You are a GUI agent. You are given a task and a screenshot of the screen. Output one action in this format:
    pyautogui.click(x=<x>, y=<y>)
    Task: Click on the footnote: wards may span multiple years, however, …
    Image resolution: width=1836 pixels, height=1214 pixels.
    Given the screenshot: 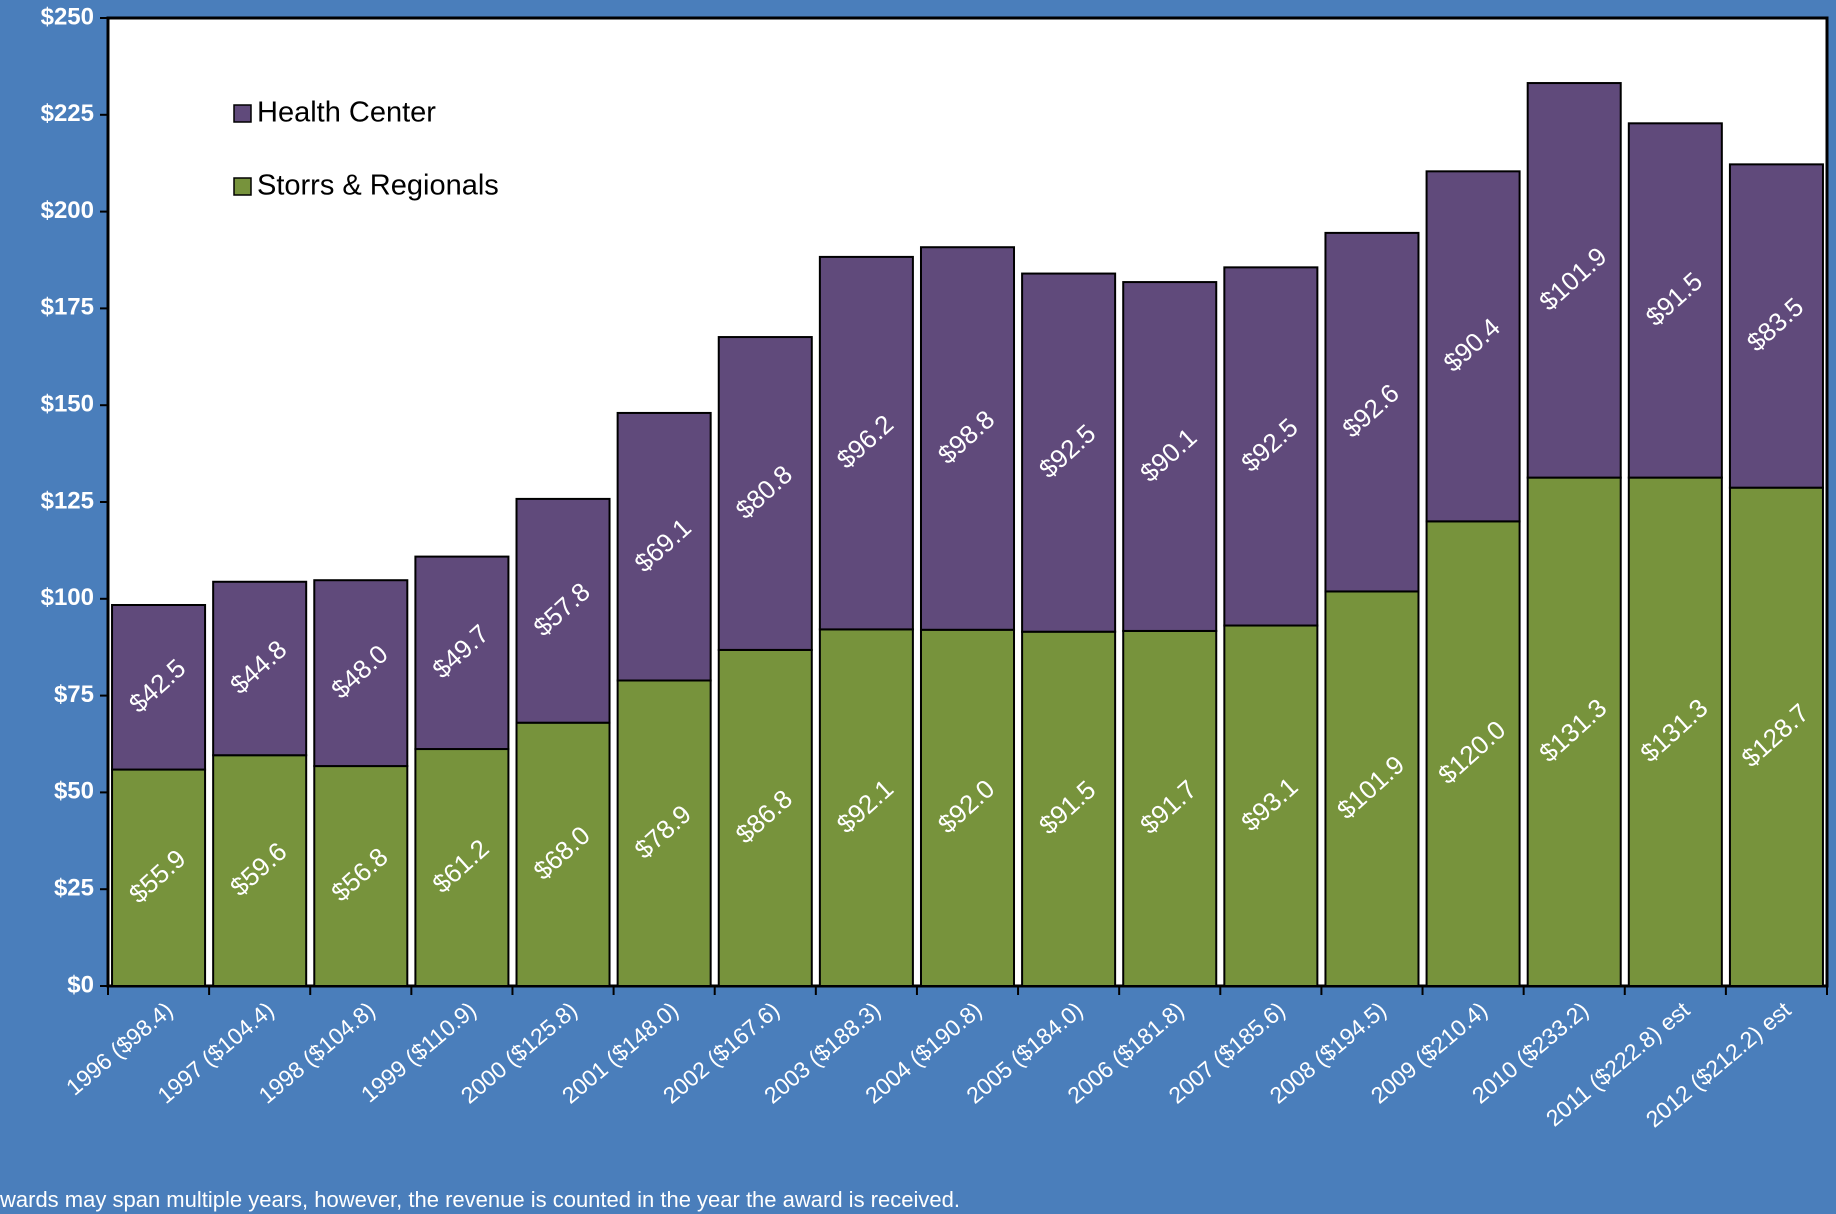 What is the action you would take?
    pyautogui.click(x=480, y=1199)
    